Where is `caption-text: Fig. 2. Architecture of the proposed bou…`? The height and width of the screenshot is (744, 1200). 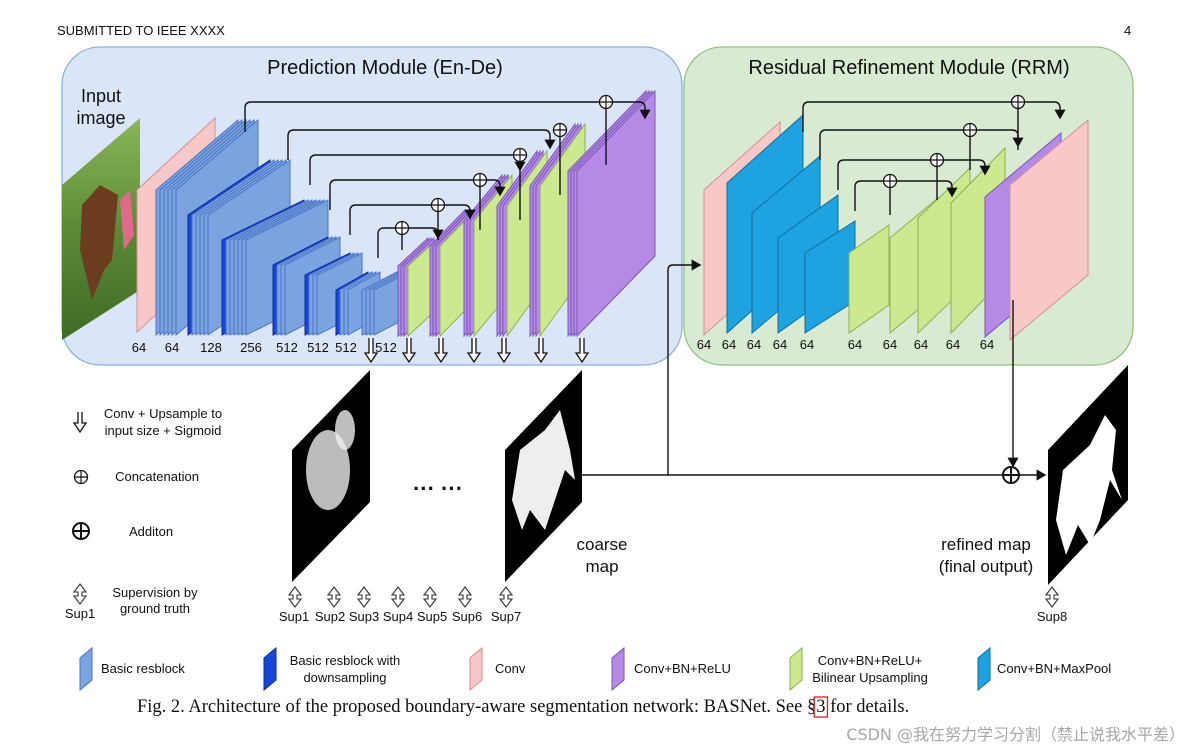
caption-text: Fig. 2. Architecture of the proposed bou… is located at coordinates (476, 707).